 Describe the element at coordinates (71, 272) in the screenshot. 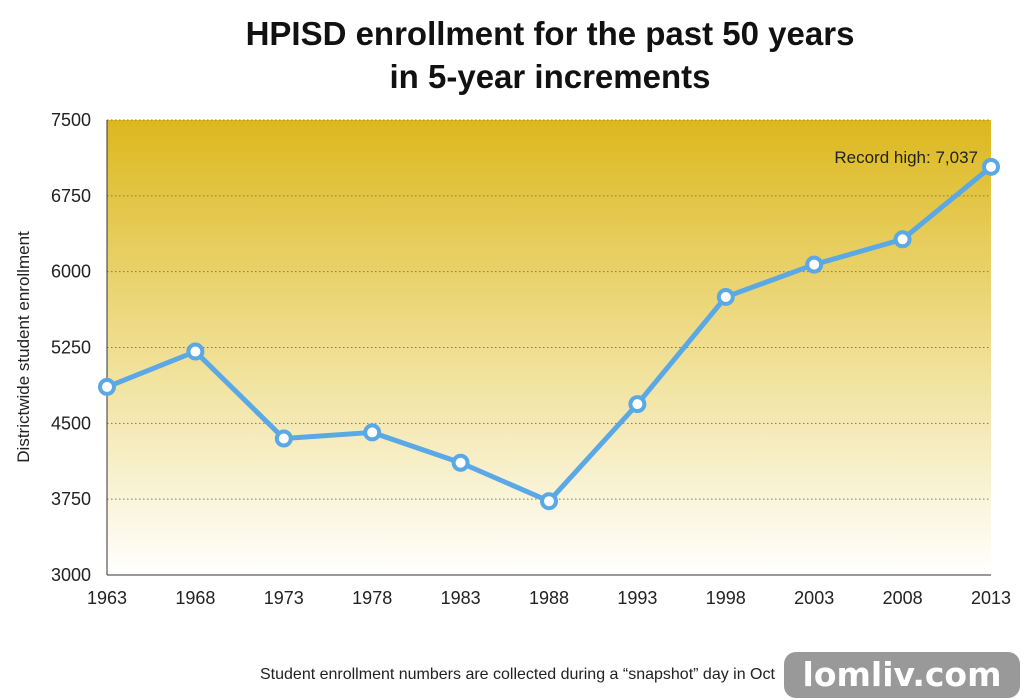

I see `y-tick-label: 6000` at that location.